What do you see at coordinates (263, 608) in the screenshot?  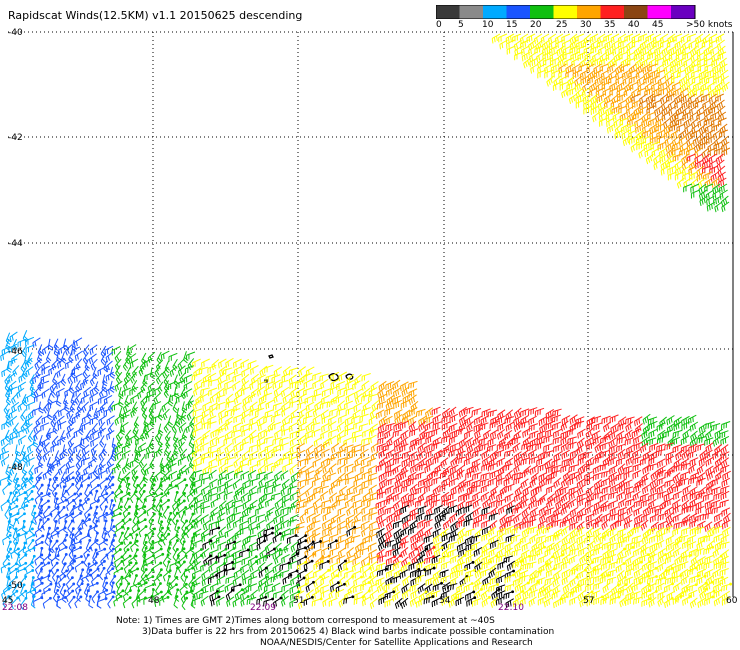 I see `time-label: 22:09` at bounding box center [263, 608].